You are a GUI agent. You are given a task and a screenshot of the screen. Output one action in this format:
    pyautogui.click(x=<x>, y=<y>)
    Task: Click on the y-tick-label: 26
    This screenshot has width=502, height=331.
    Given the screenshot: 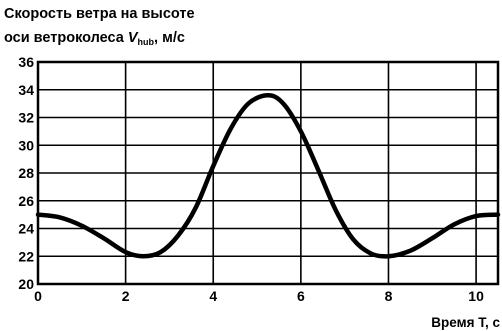 What is the action you would take?
    pyautogui.click(x=26, y=201)
    